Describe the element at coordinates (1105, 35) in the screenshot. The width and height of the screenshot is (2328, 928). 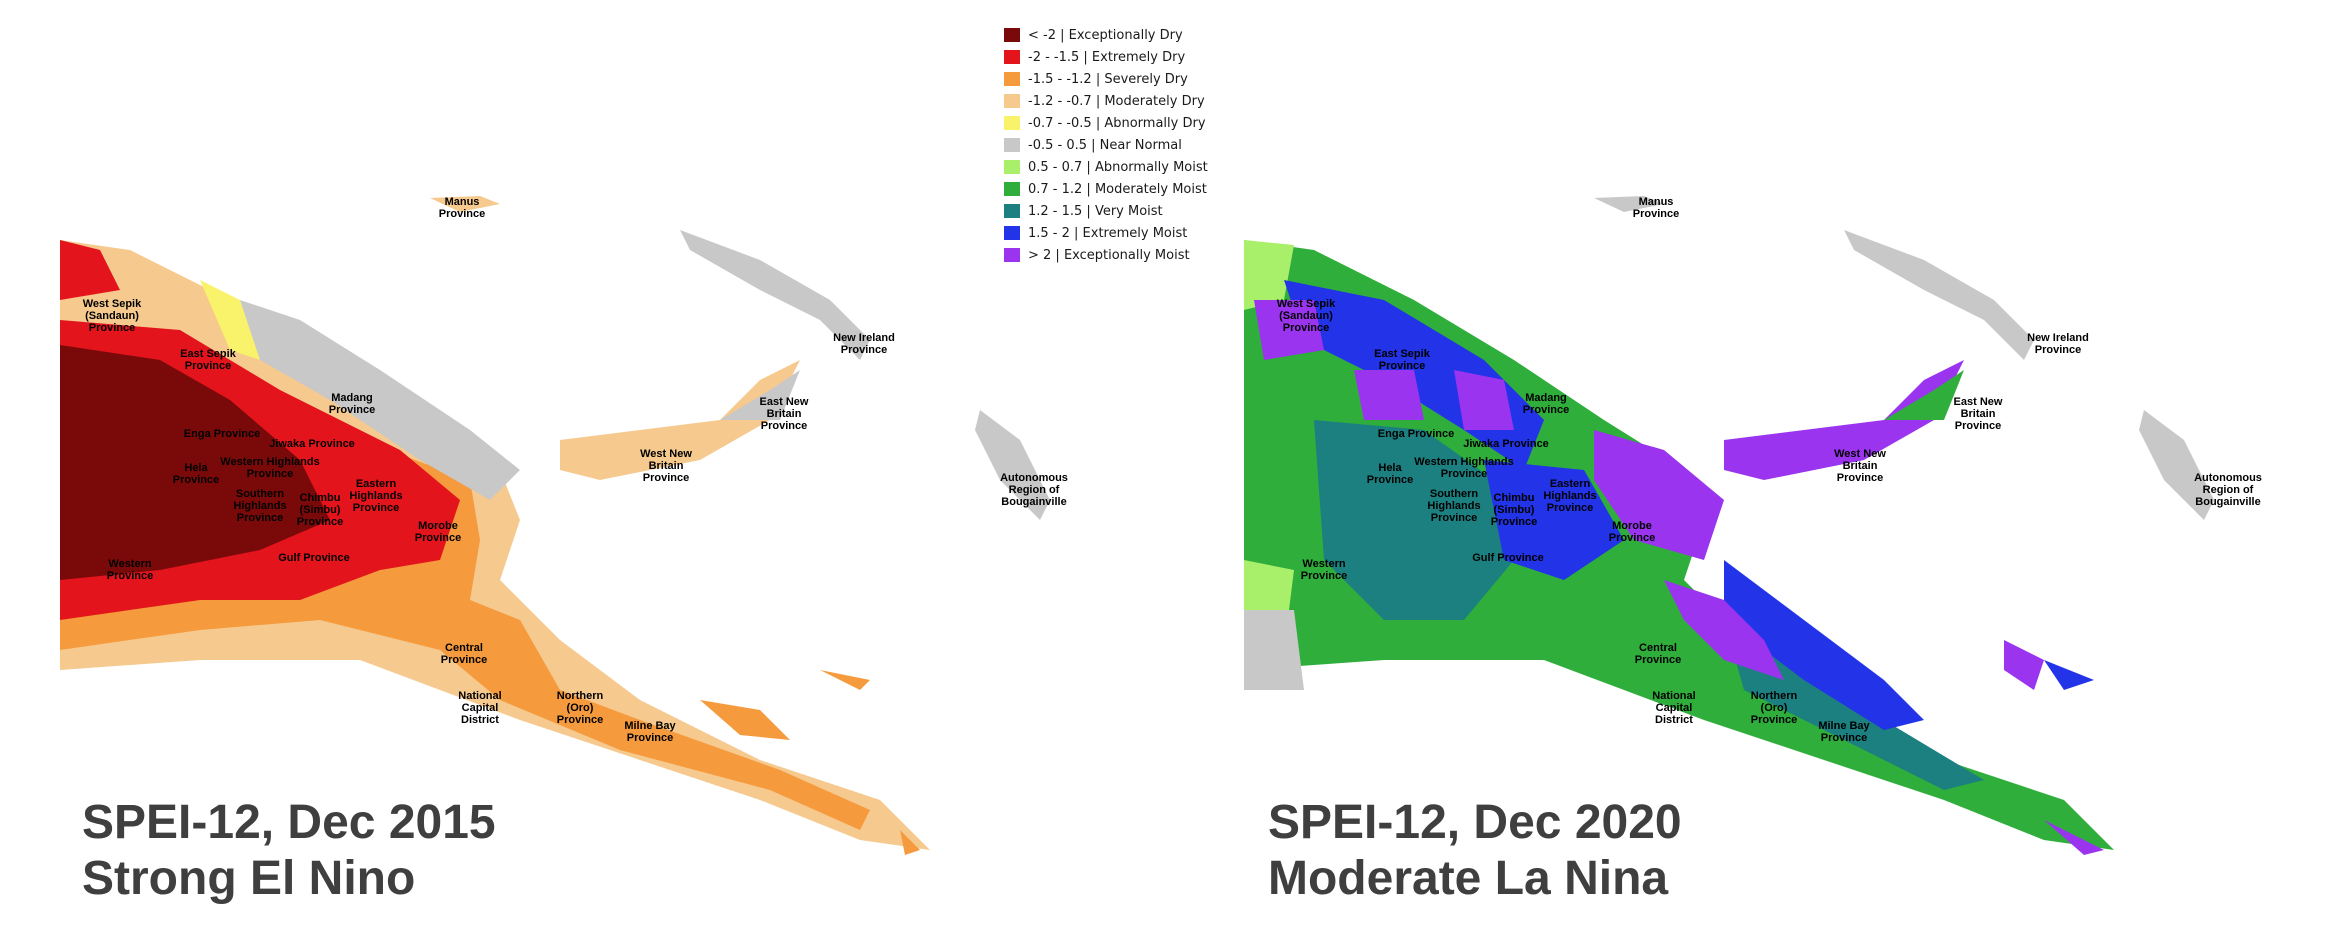
I see `legend-label: < -2 | Exceptionally Dry` at that location.